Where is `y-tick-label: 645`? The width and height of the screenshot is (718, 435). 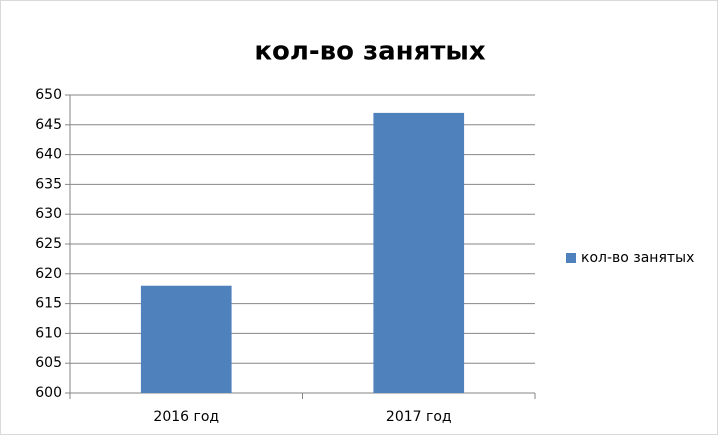
y-tick-label: 645 is located at coordinates (48, 125).